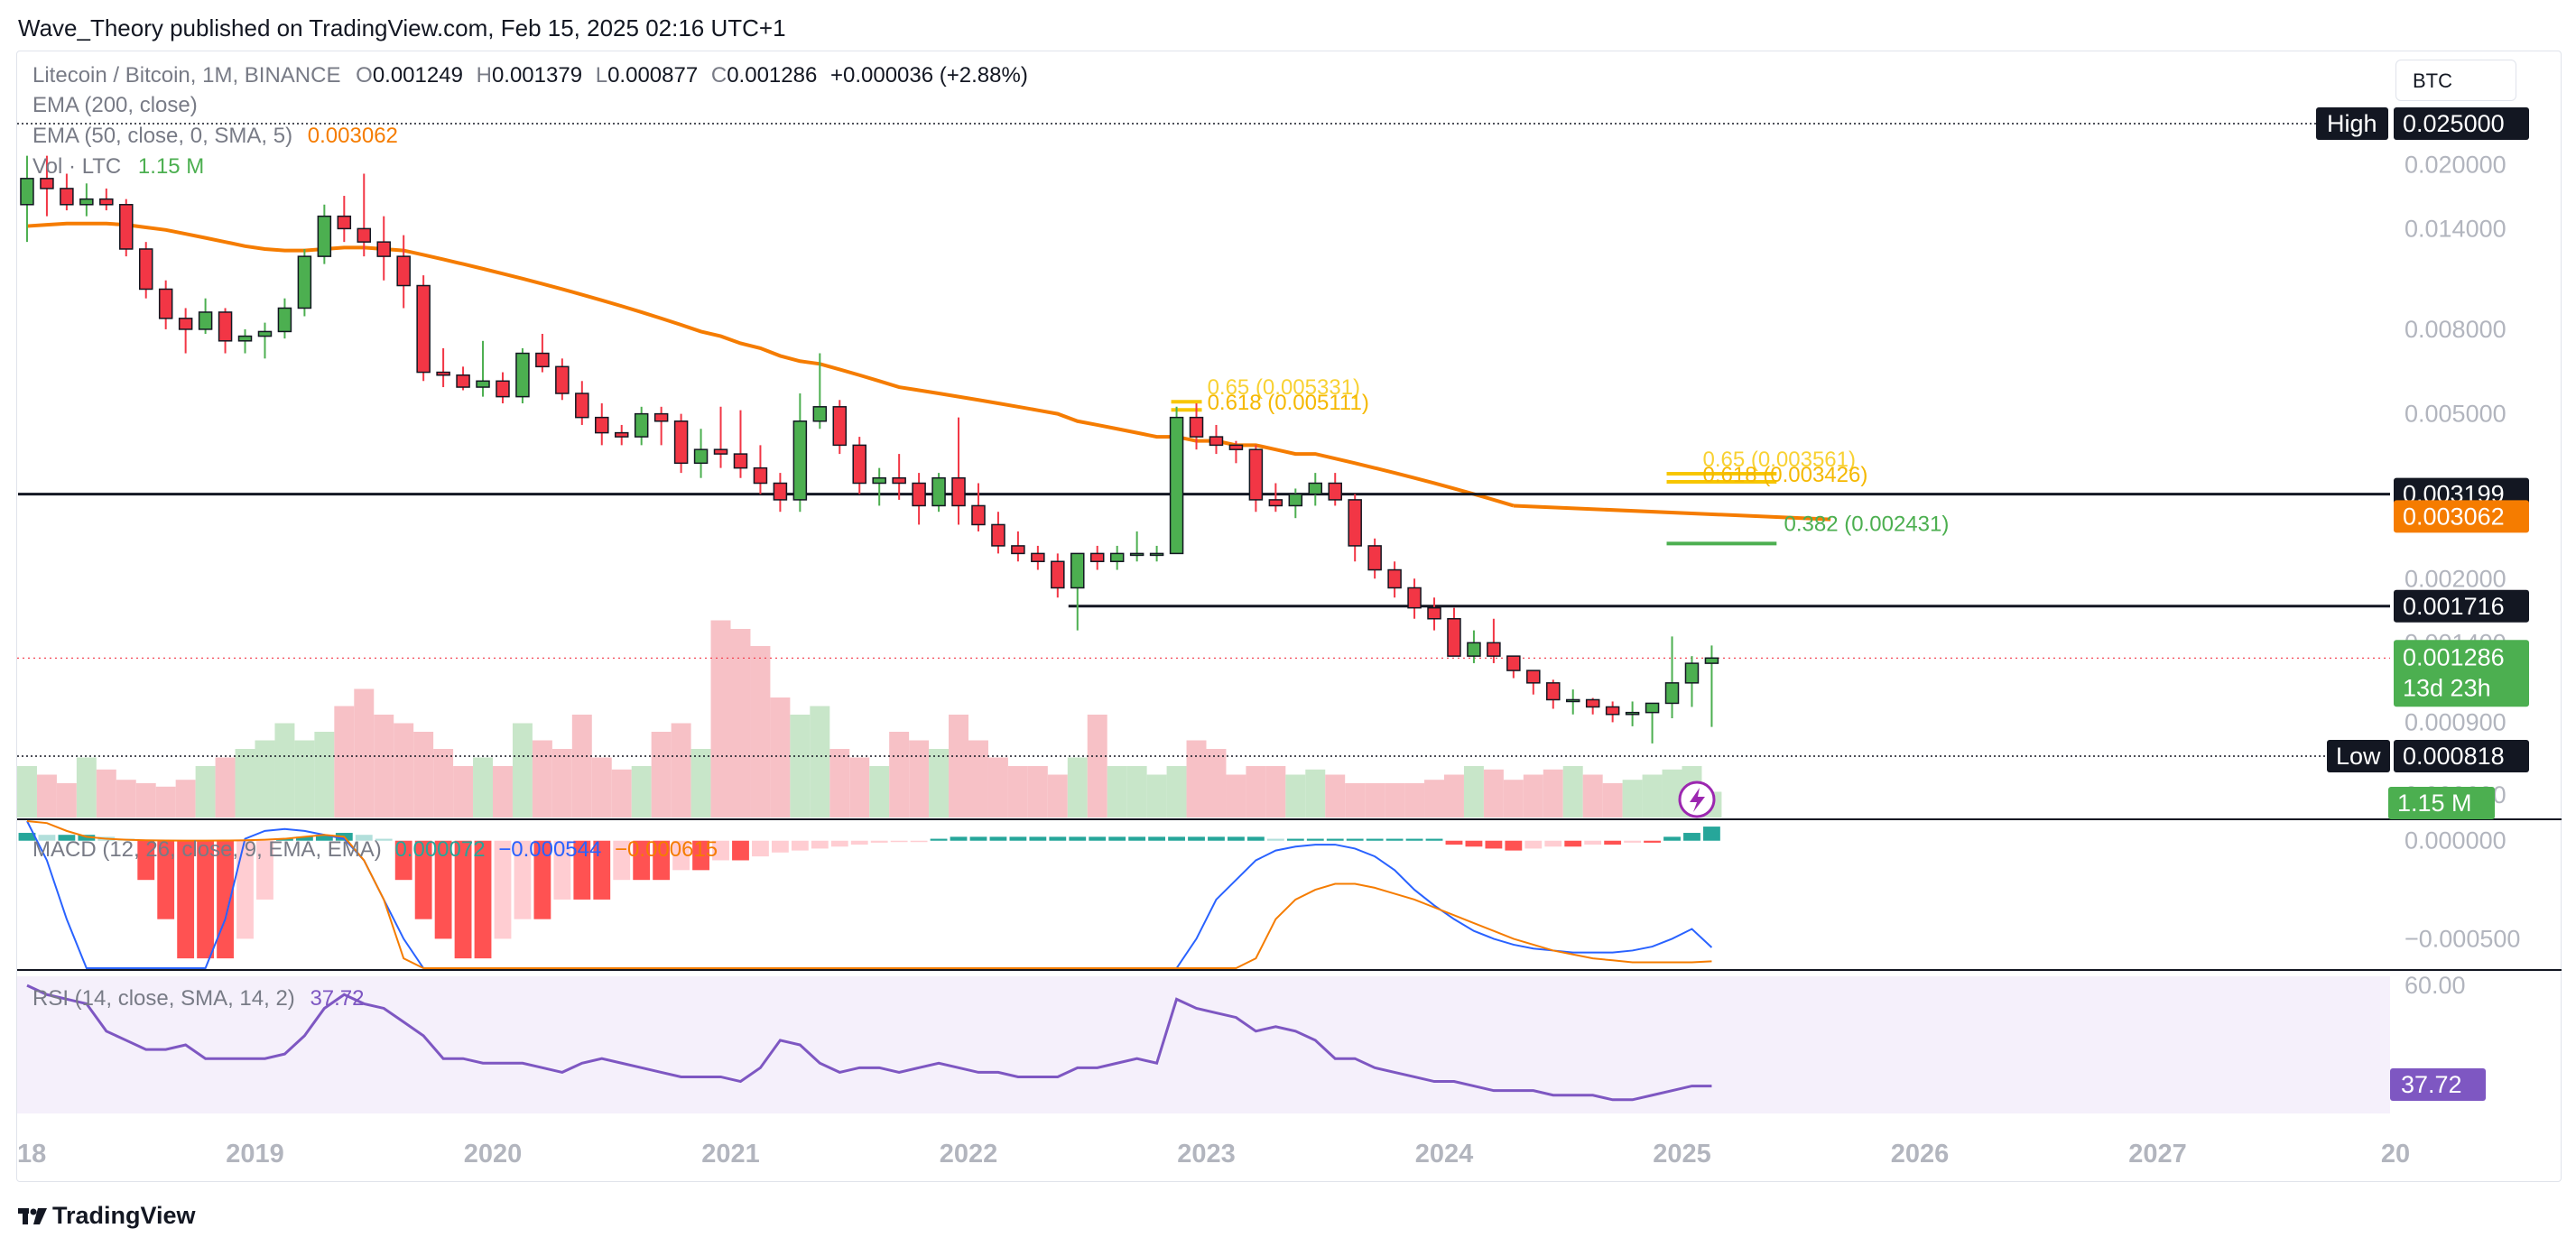  Describe the element at coordinates (115, 105) in the screenshot. I see `legend-ema200: EMA (200, close)` at that location.